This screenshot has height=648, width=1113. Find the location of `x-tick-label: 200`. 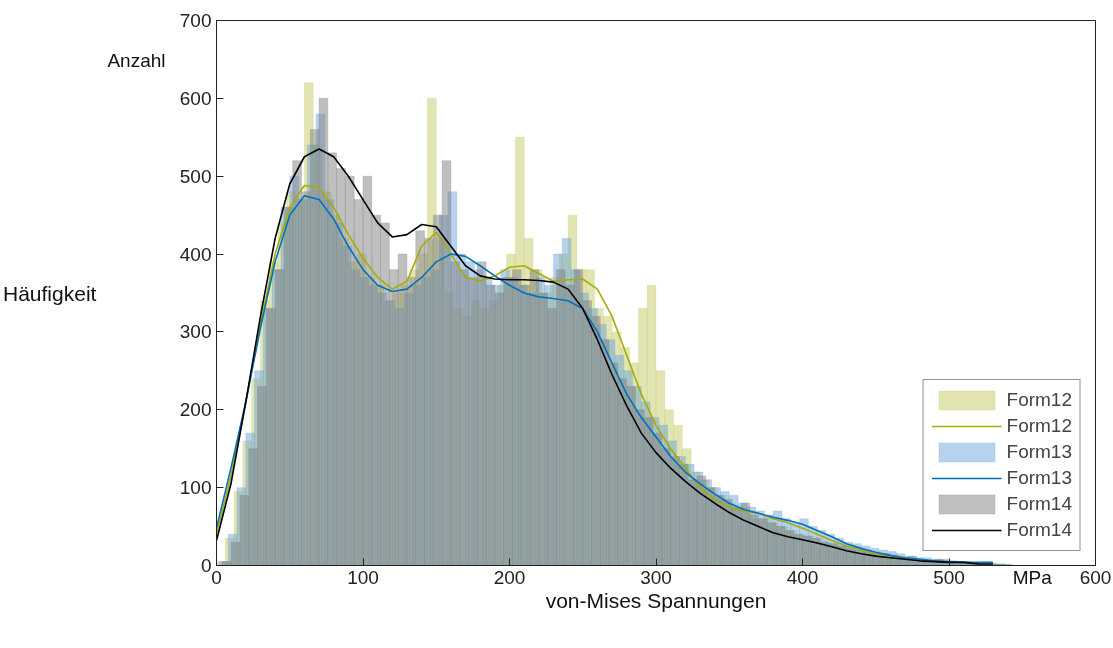

x-tick-label: 200 is located at coordinates (509, 577).